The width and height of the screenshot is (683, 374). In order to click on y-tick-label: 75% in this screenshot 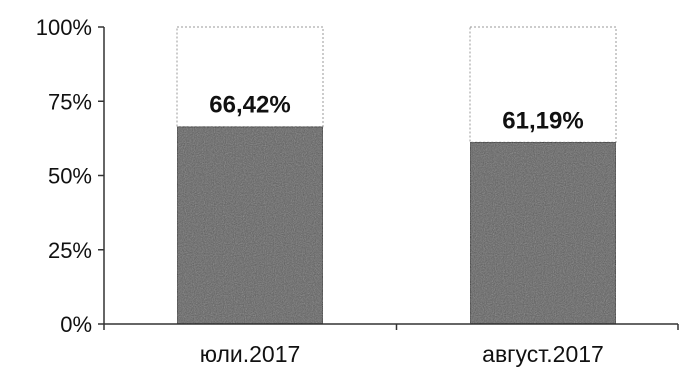, I will do `click(70, 101)`.